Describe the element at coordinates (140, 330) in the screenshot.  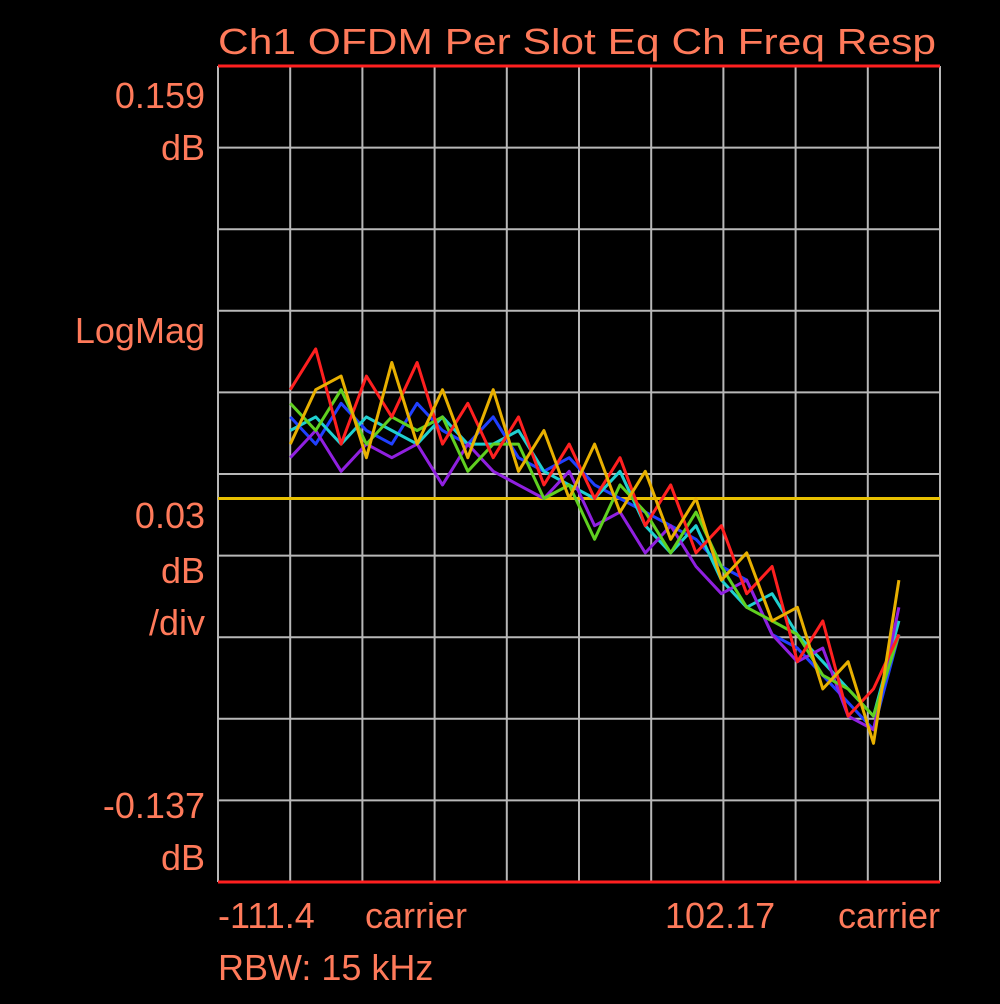
I see `y-mode: LogMag` at that location.